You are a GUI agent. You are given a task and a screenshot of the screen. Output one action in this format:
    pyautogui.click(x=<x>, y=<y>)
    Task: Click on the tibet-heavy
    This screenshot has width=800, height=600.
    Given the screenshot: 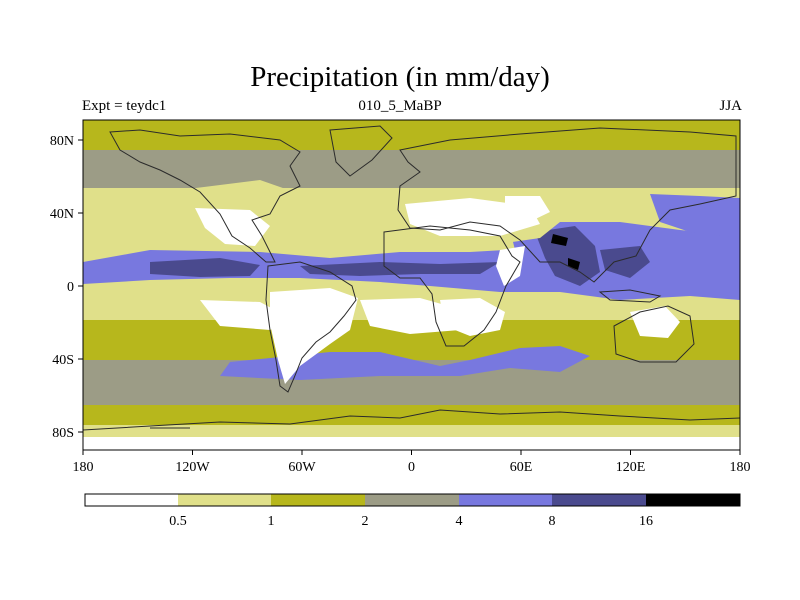 What is the action you would take?
    pyautogui.click(x=559, y=240)
    